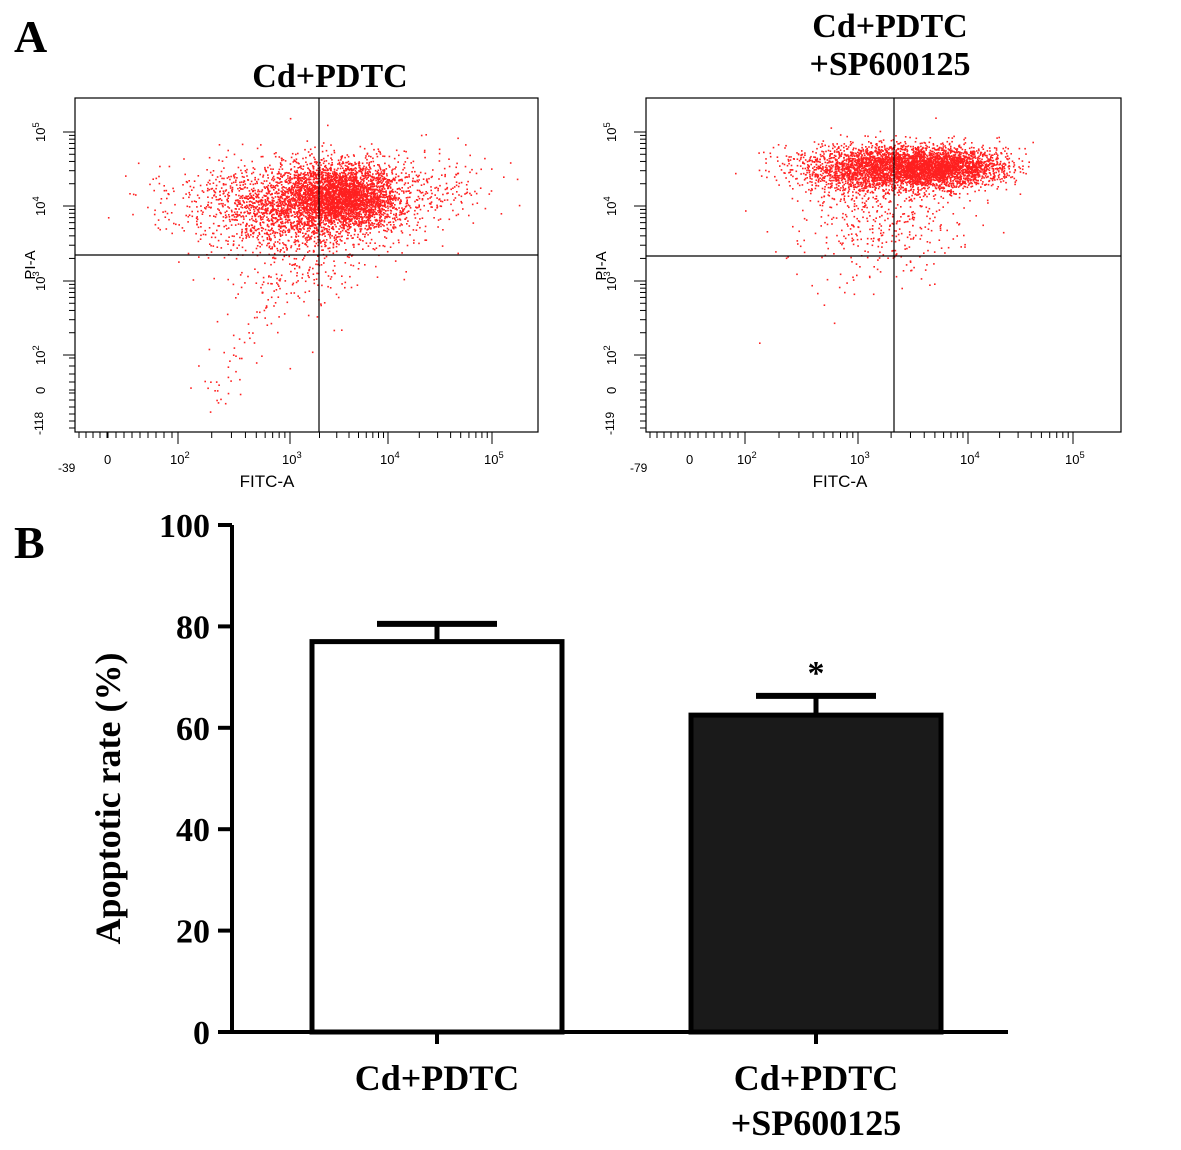  Describe the element at coordinates (193, 627) in the screenshot. I see `y-tick-label: 80` at that location.